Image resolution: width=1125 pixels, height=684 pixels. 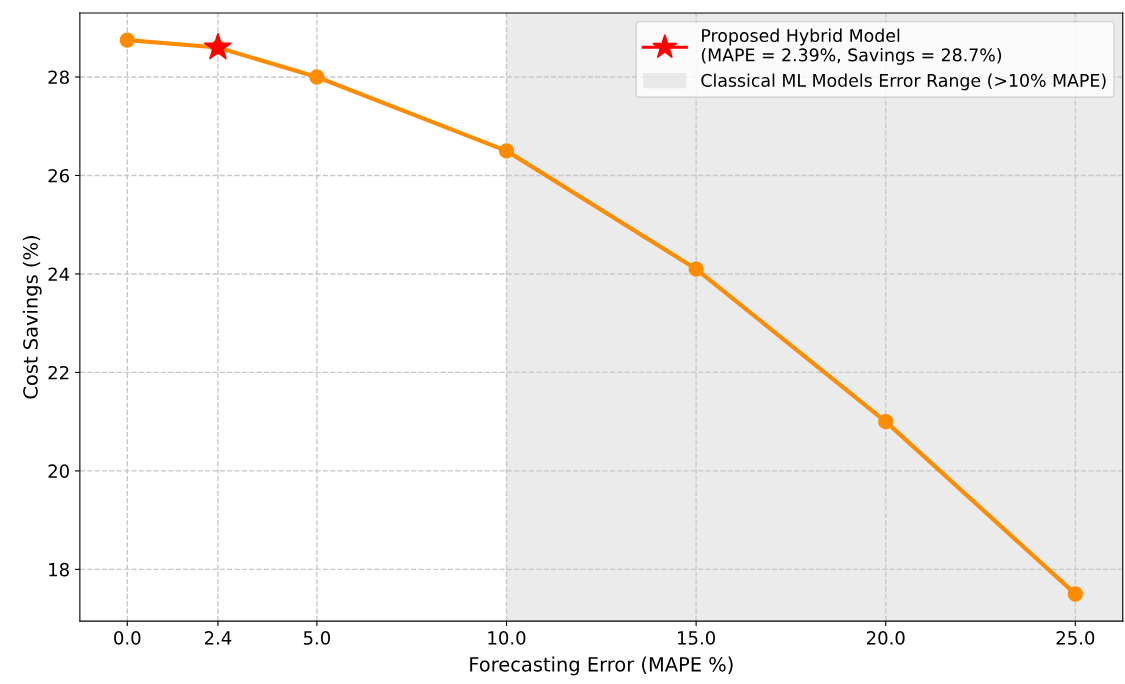 I want to click on x-tick-label: 25.0, so click(x=1075, y=638).